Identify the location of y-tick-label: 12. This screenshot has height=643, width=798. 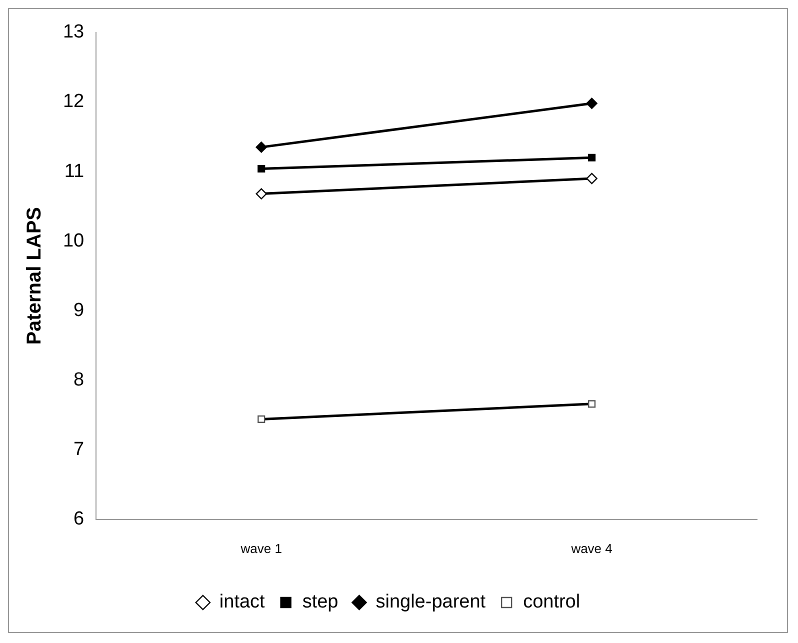
(73, 101).